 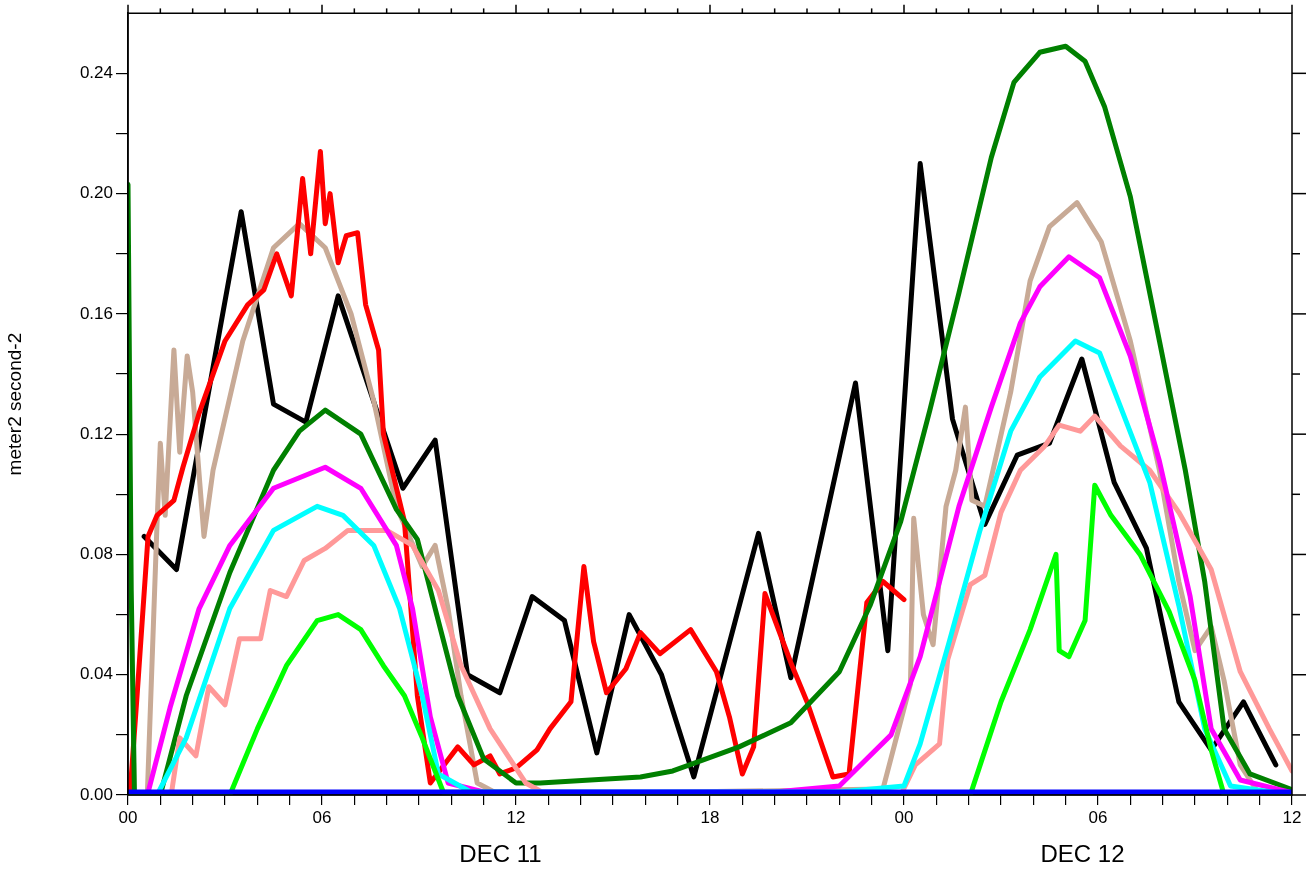 I want to click on text: DEC 12, so click(x=1082, y=853).